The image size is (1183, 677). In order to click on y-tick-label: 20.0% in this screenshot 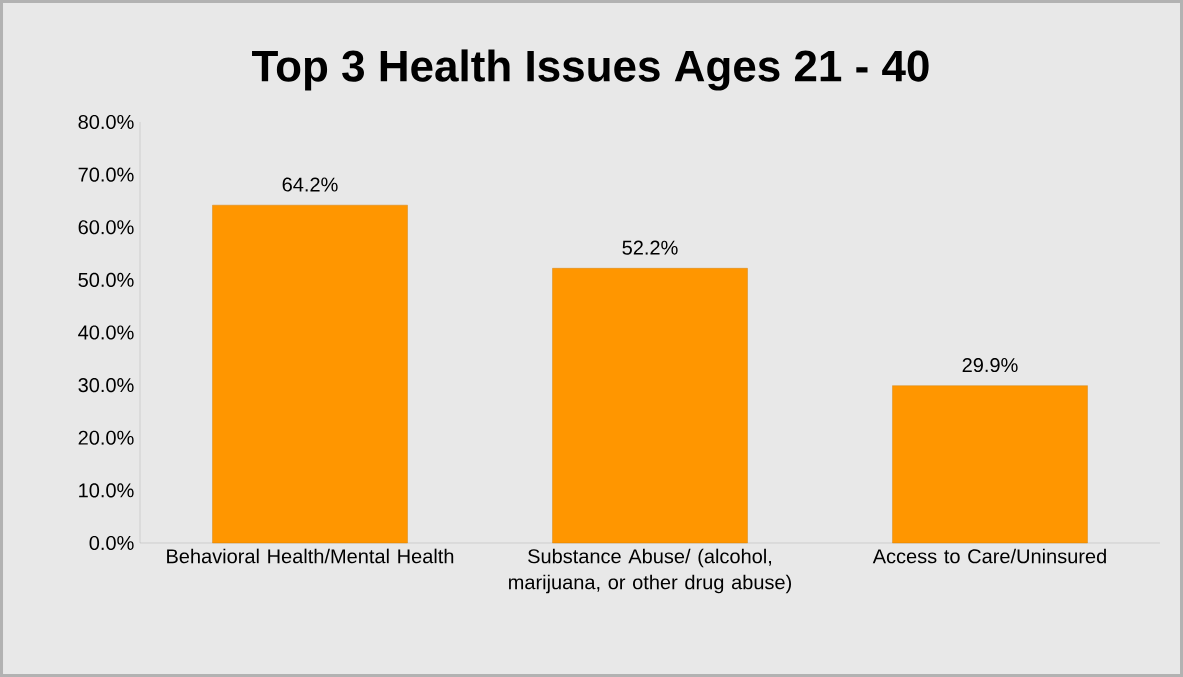, I will do `click(106, 437)`.